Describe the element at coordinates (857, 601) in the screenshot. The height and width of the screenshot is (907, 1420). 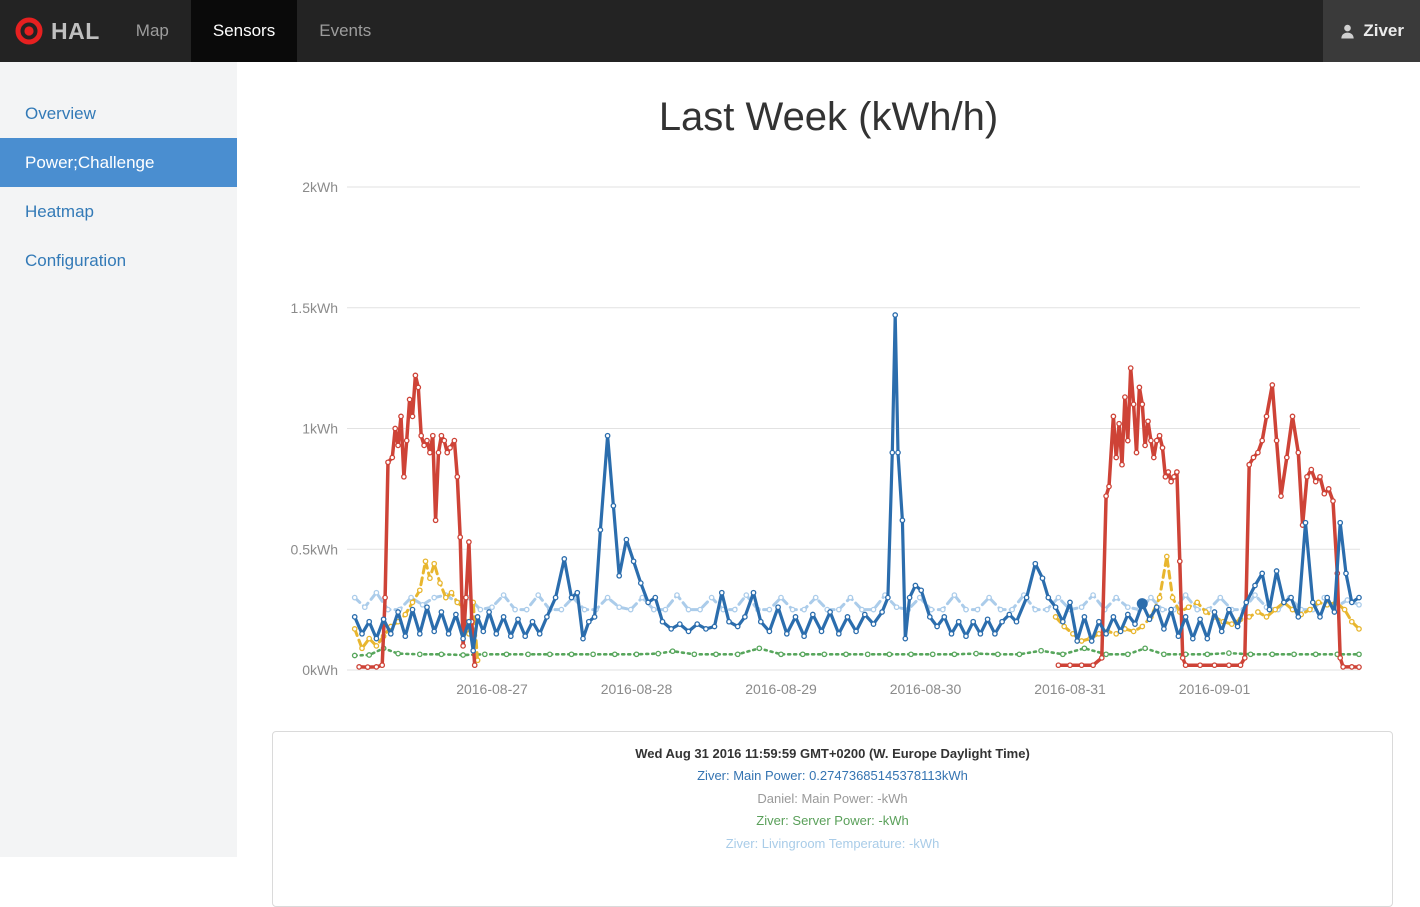
I see `series-line-ziver-livingroom-temperature` at that location.